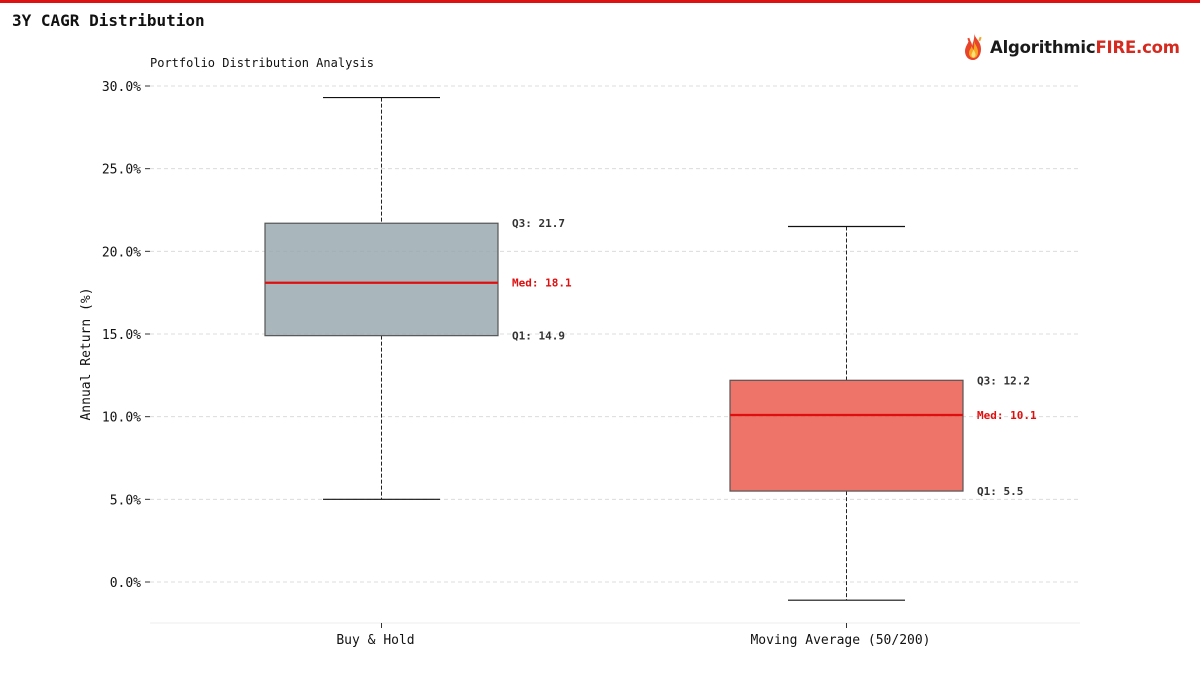 This screenshot has width=1200, height=700. What do you see at coordinates (1043, 47) in the screenshot?
I see `logo-text-main: Algorithmic` at bounding box center [1043, 47].